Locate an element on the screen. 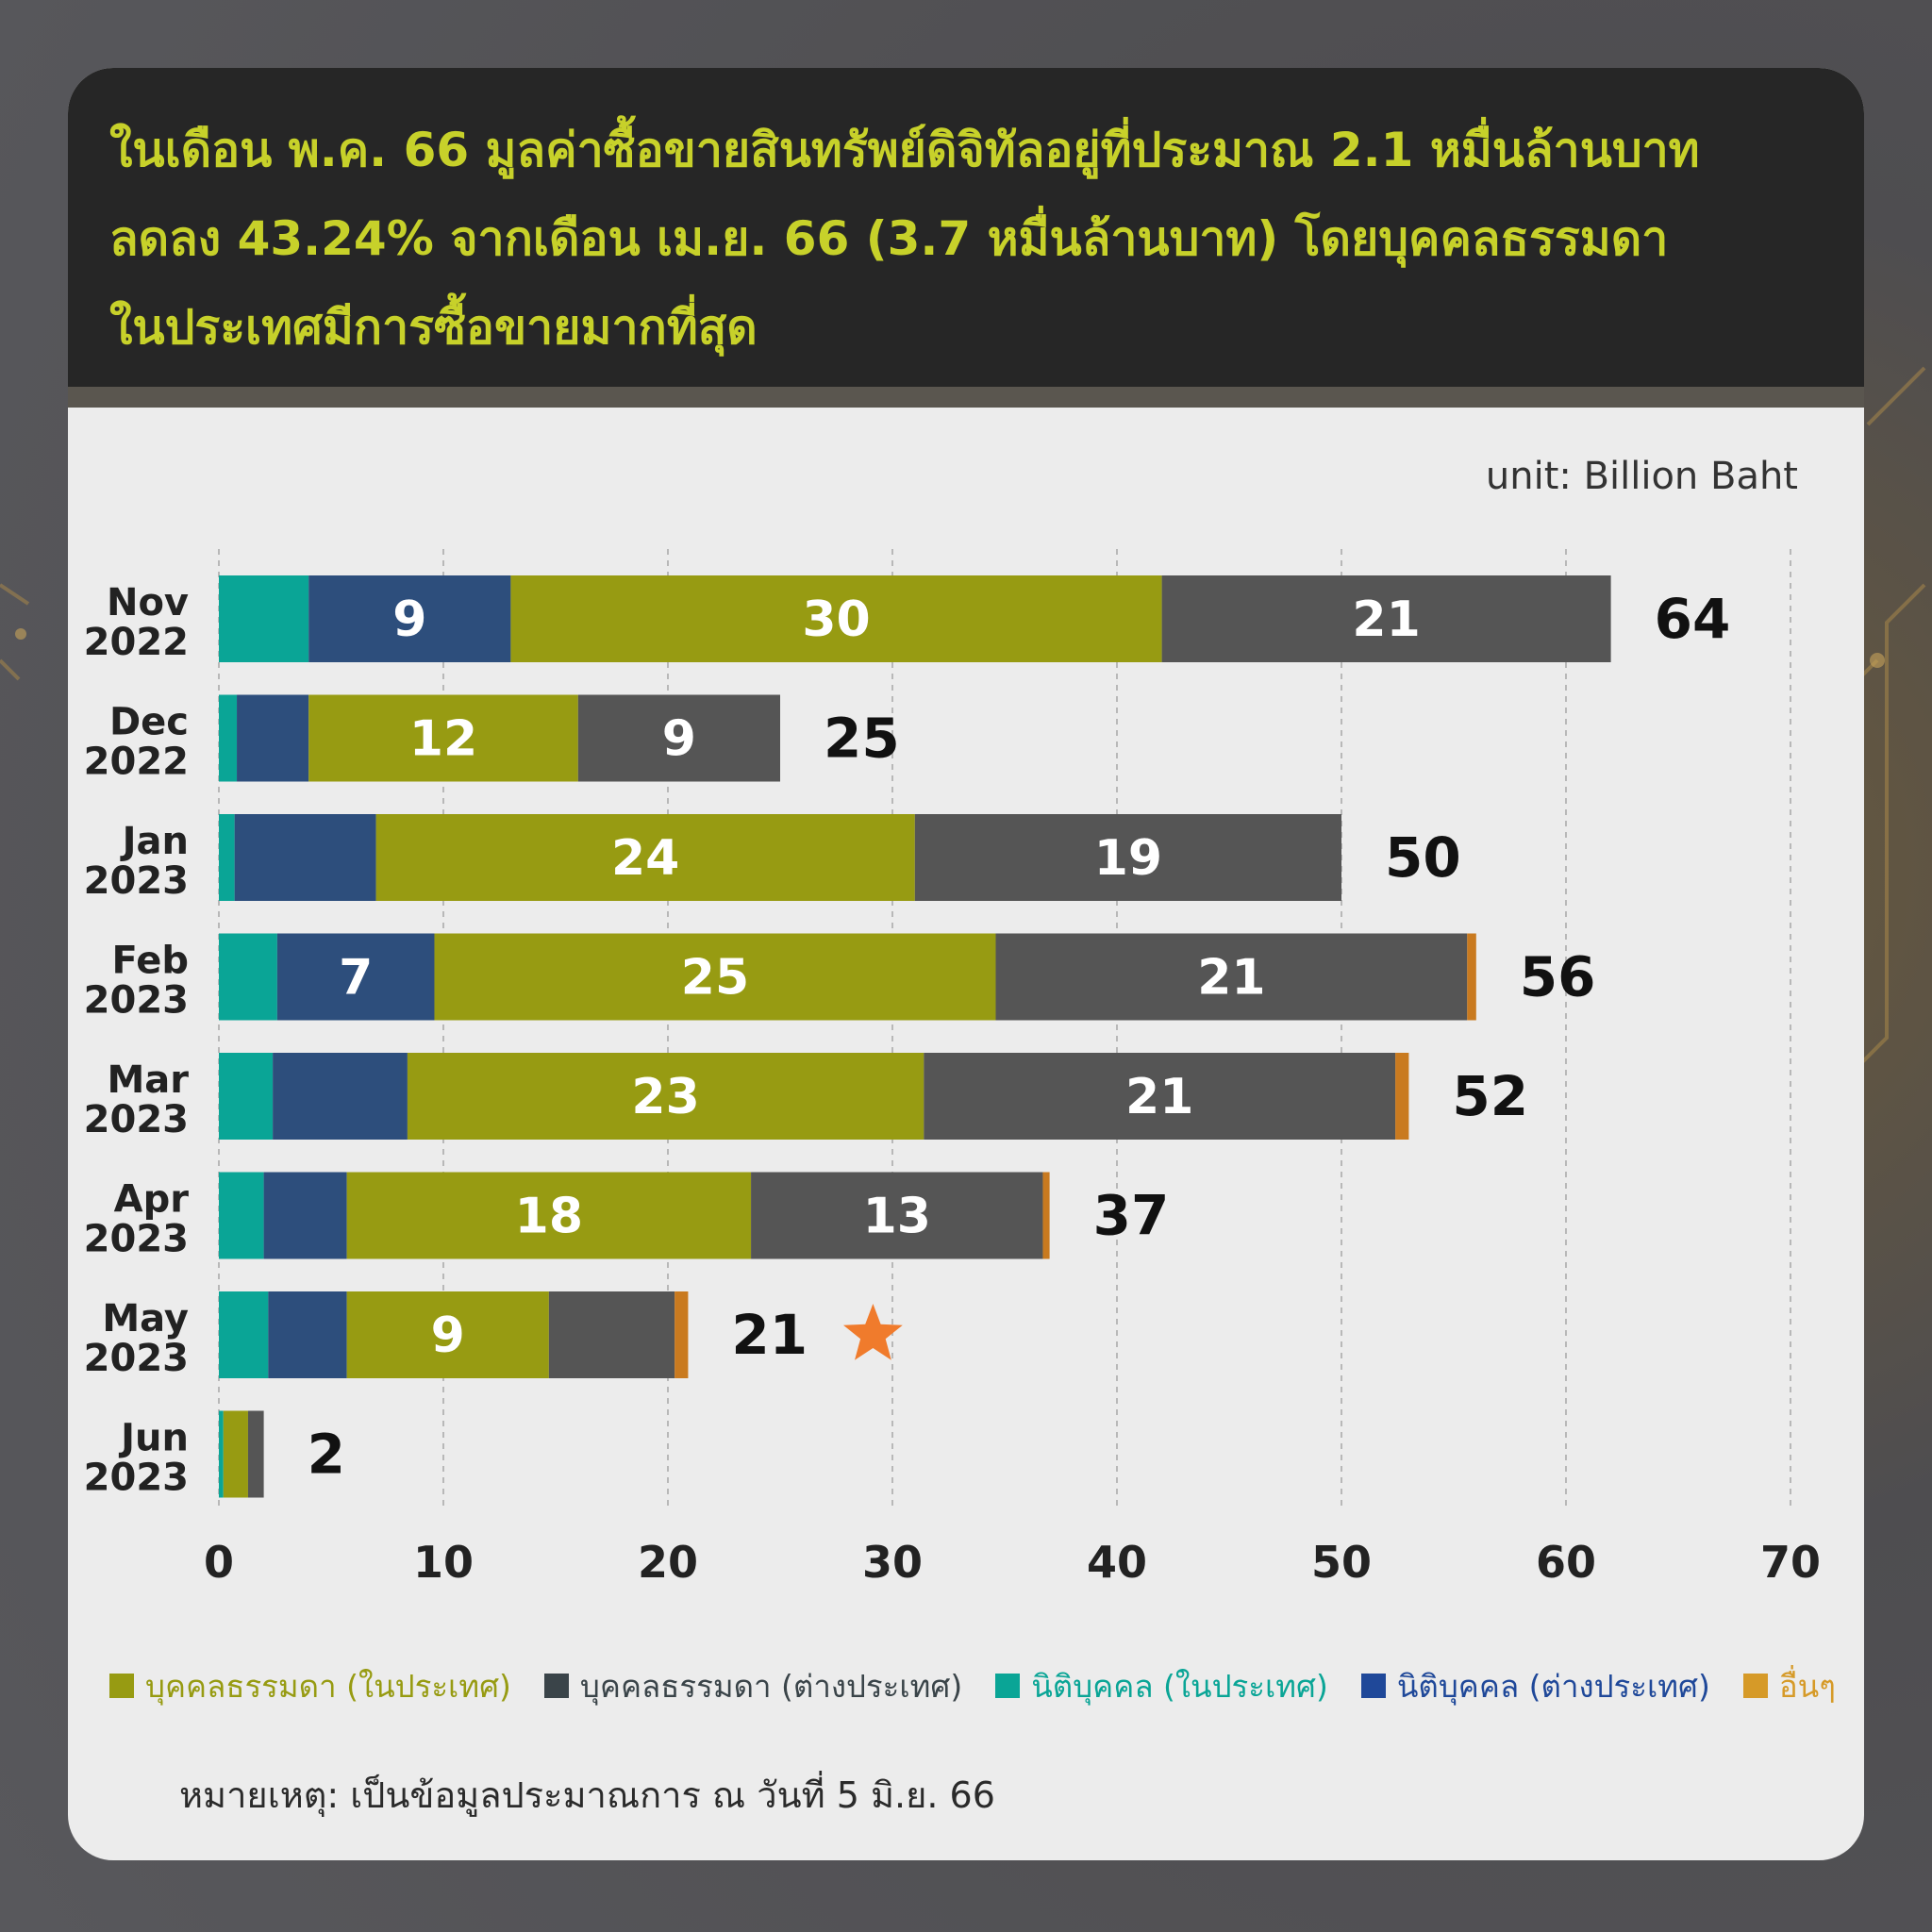  category-label-month: May is located at coordinates (145, 1319).